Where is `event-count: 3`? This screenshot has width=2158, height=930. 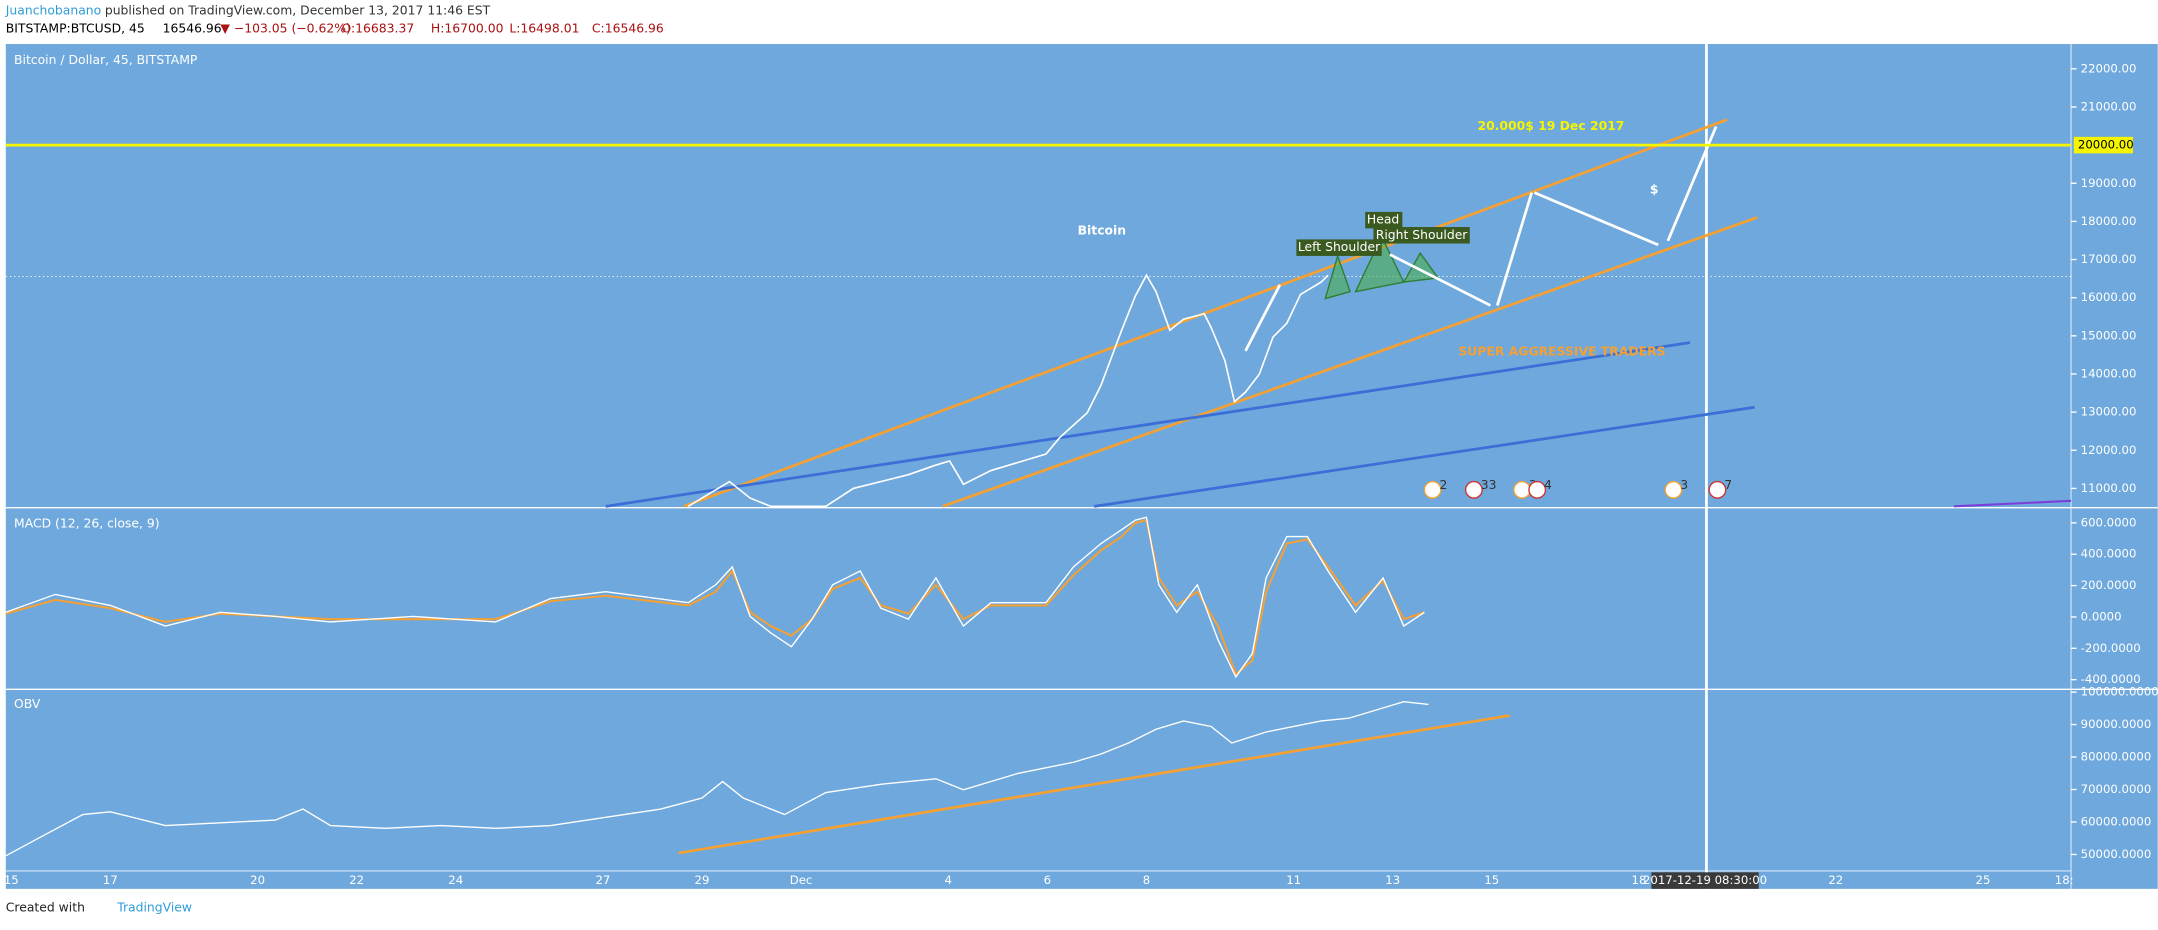
event-count: 3 is located at coordinates (1684, 485).